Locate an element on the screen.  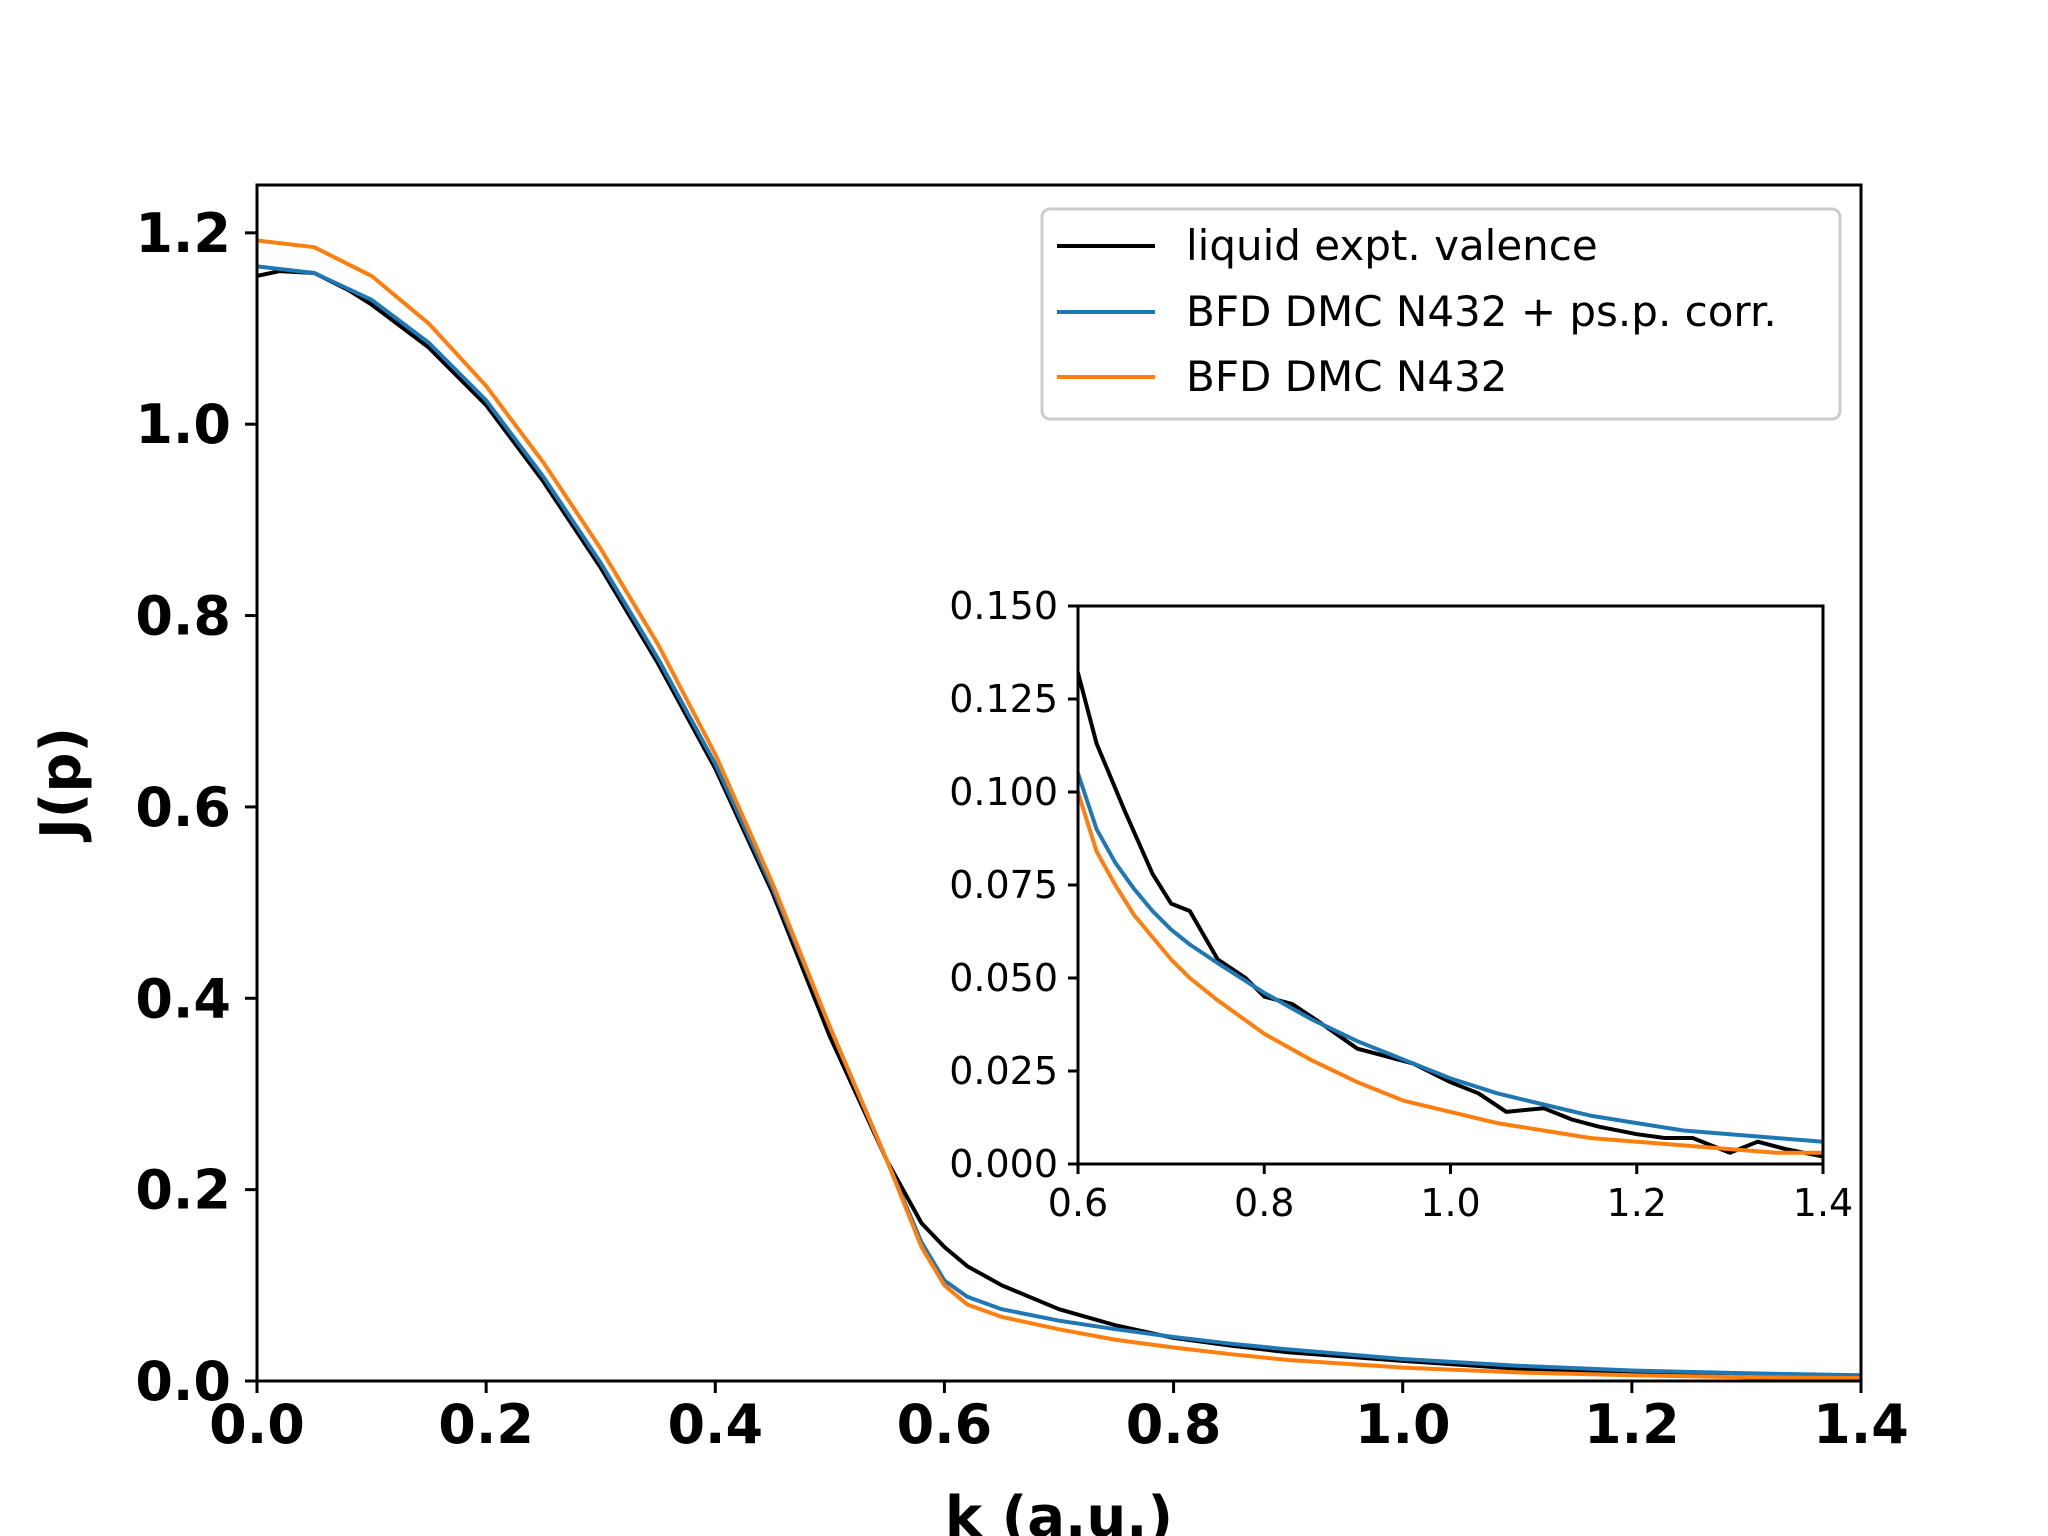
inset-y-ticks: 0.000 0.025 0.050 0.075 0.100 0.125 0.150 is located at coordinates (1013, 885).